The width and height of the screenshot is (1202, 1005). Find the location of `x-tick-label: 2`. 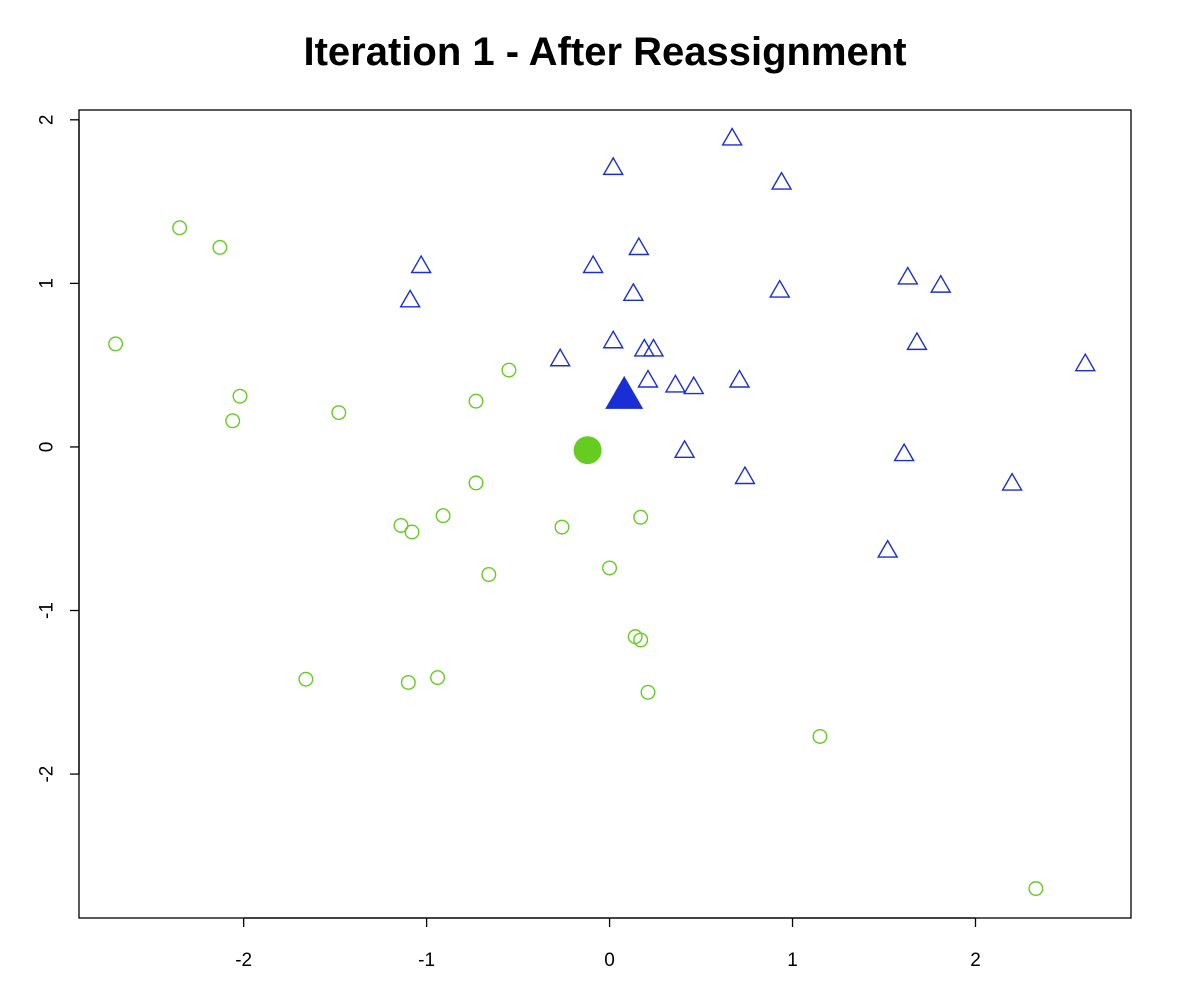

x-tick-label: 2 is located at coordinates (975, 960).